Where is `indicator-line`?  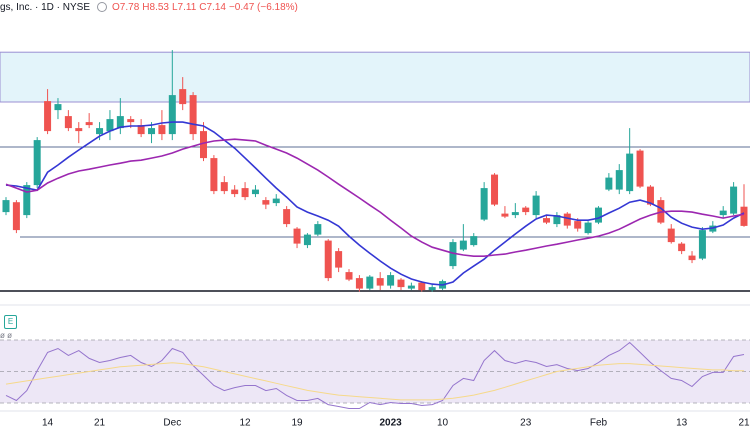 indicator-line is located at coordinates (374, 381).